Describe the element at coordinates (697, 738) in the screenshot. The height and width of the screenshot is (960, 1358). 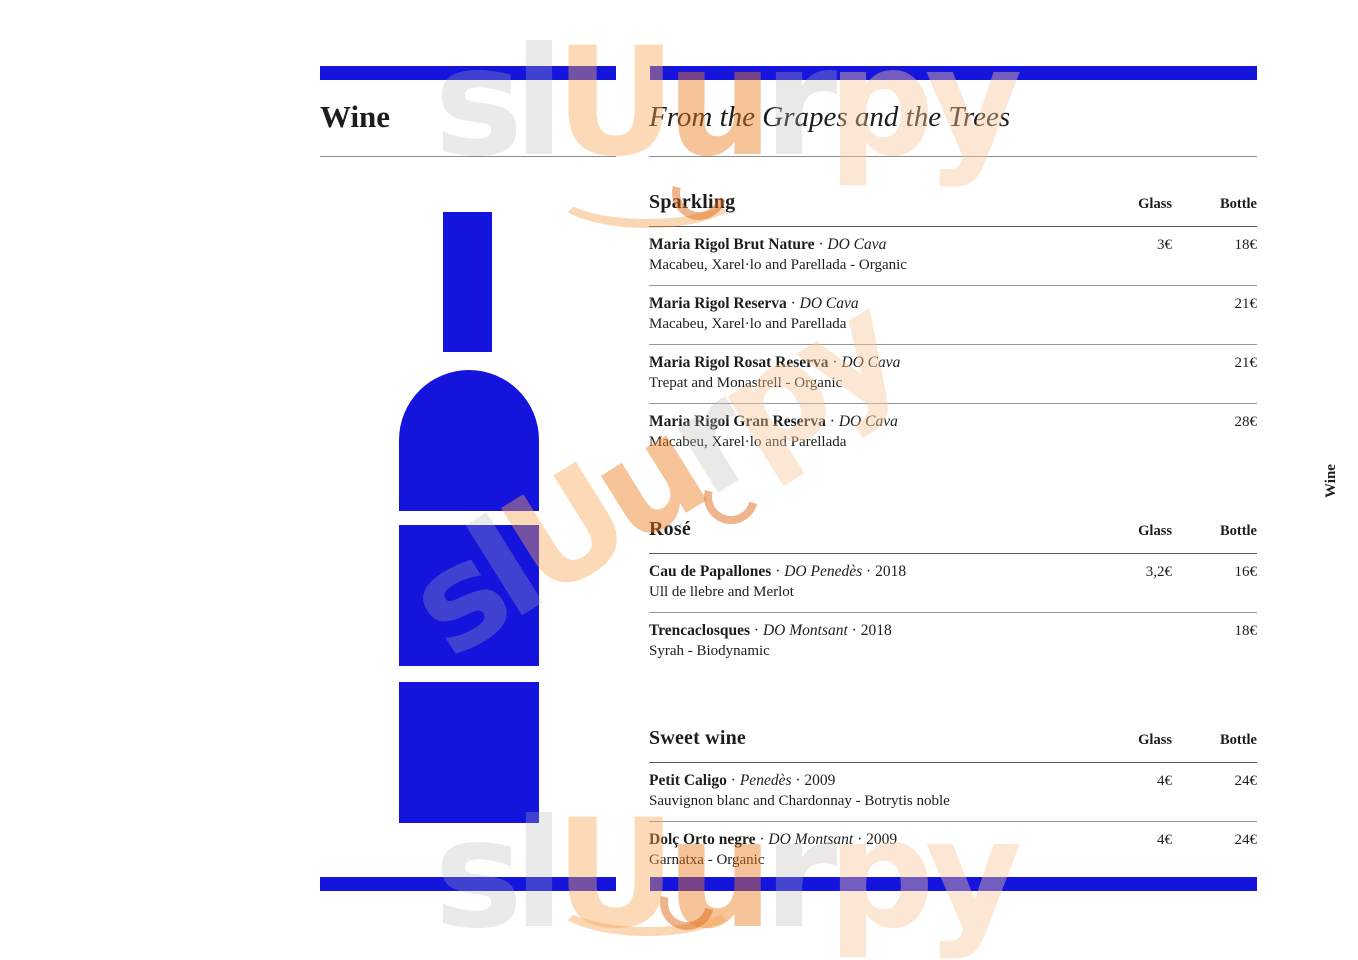
I see `section-heading: Sweet wine` at that location.